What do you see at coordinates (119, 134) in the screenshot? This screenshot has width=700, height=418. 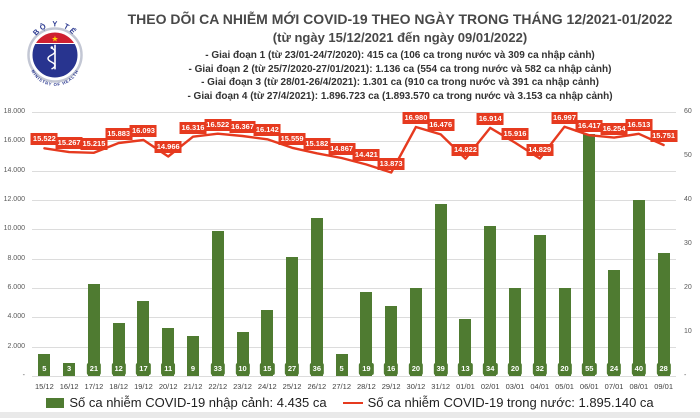 I see `line-value-label: 15.883` at bounding box center [119, 134].